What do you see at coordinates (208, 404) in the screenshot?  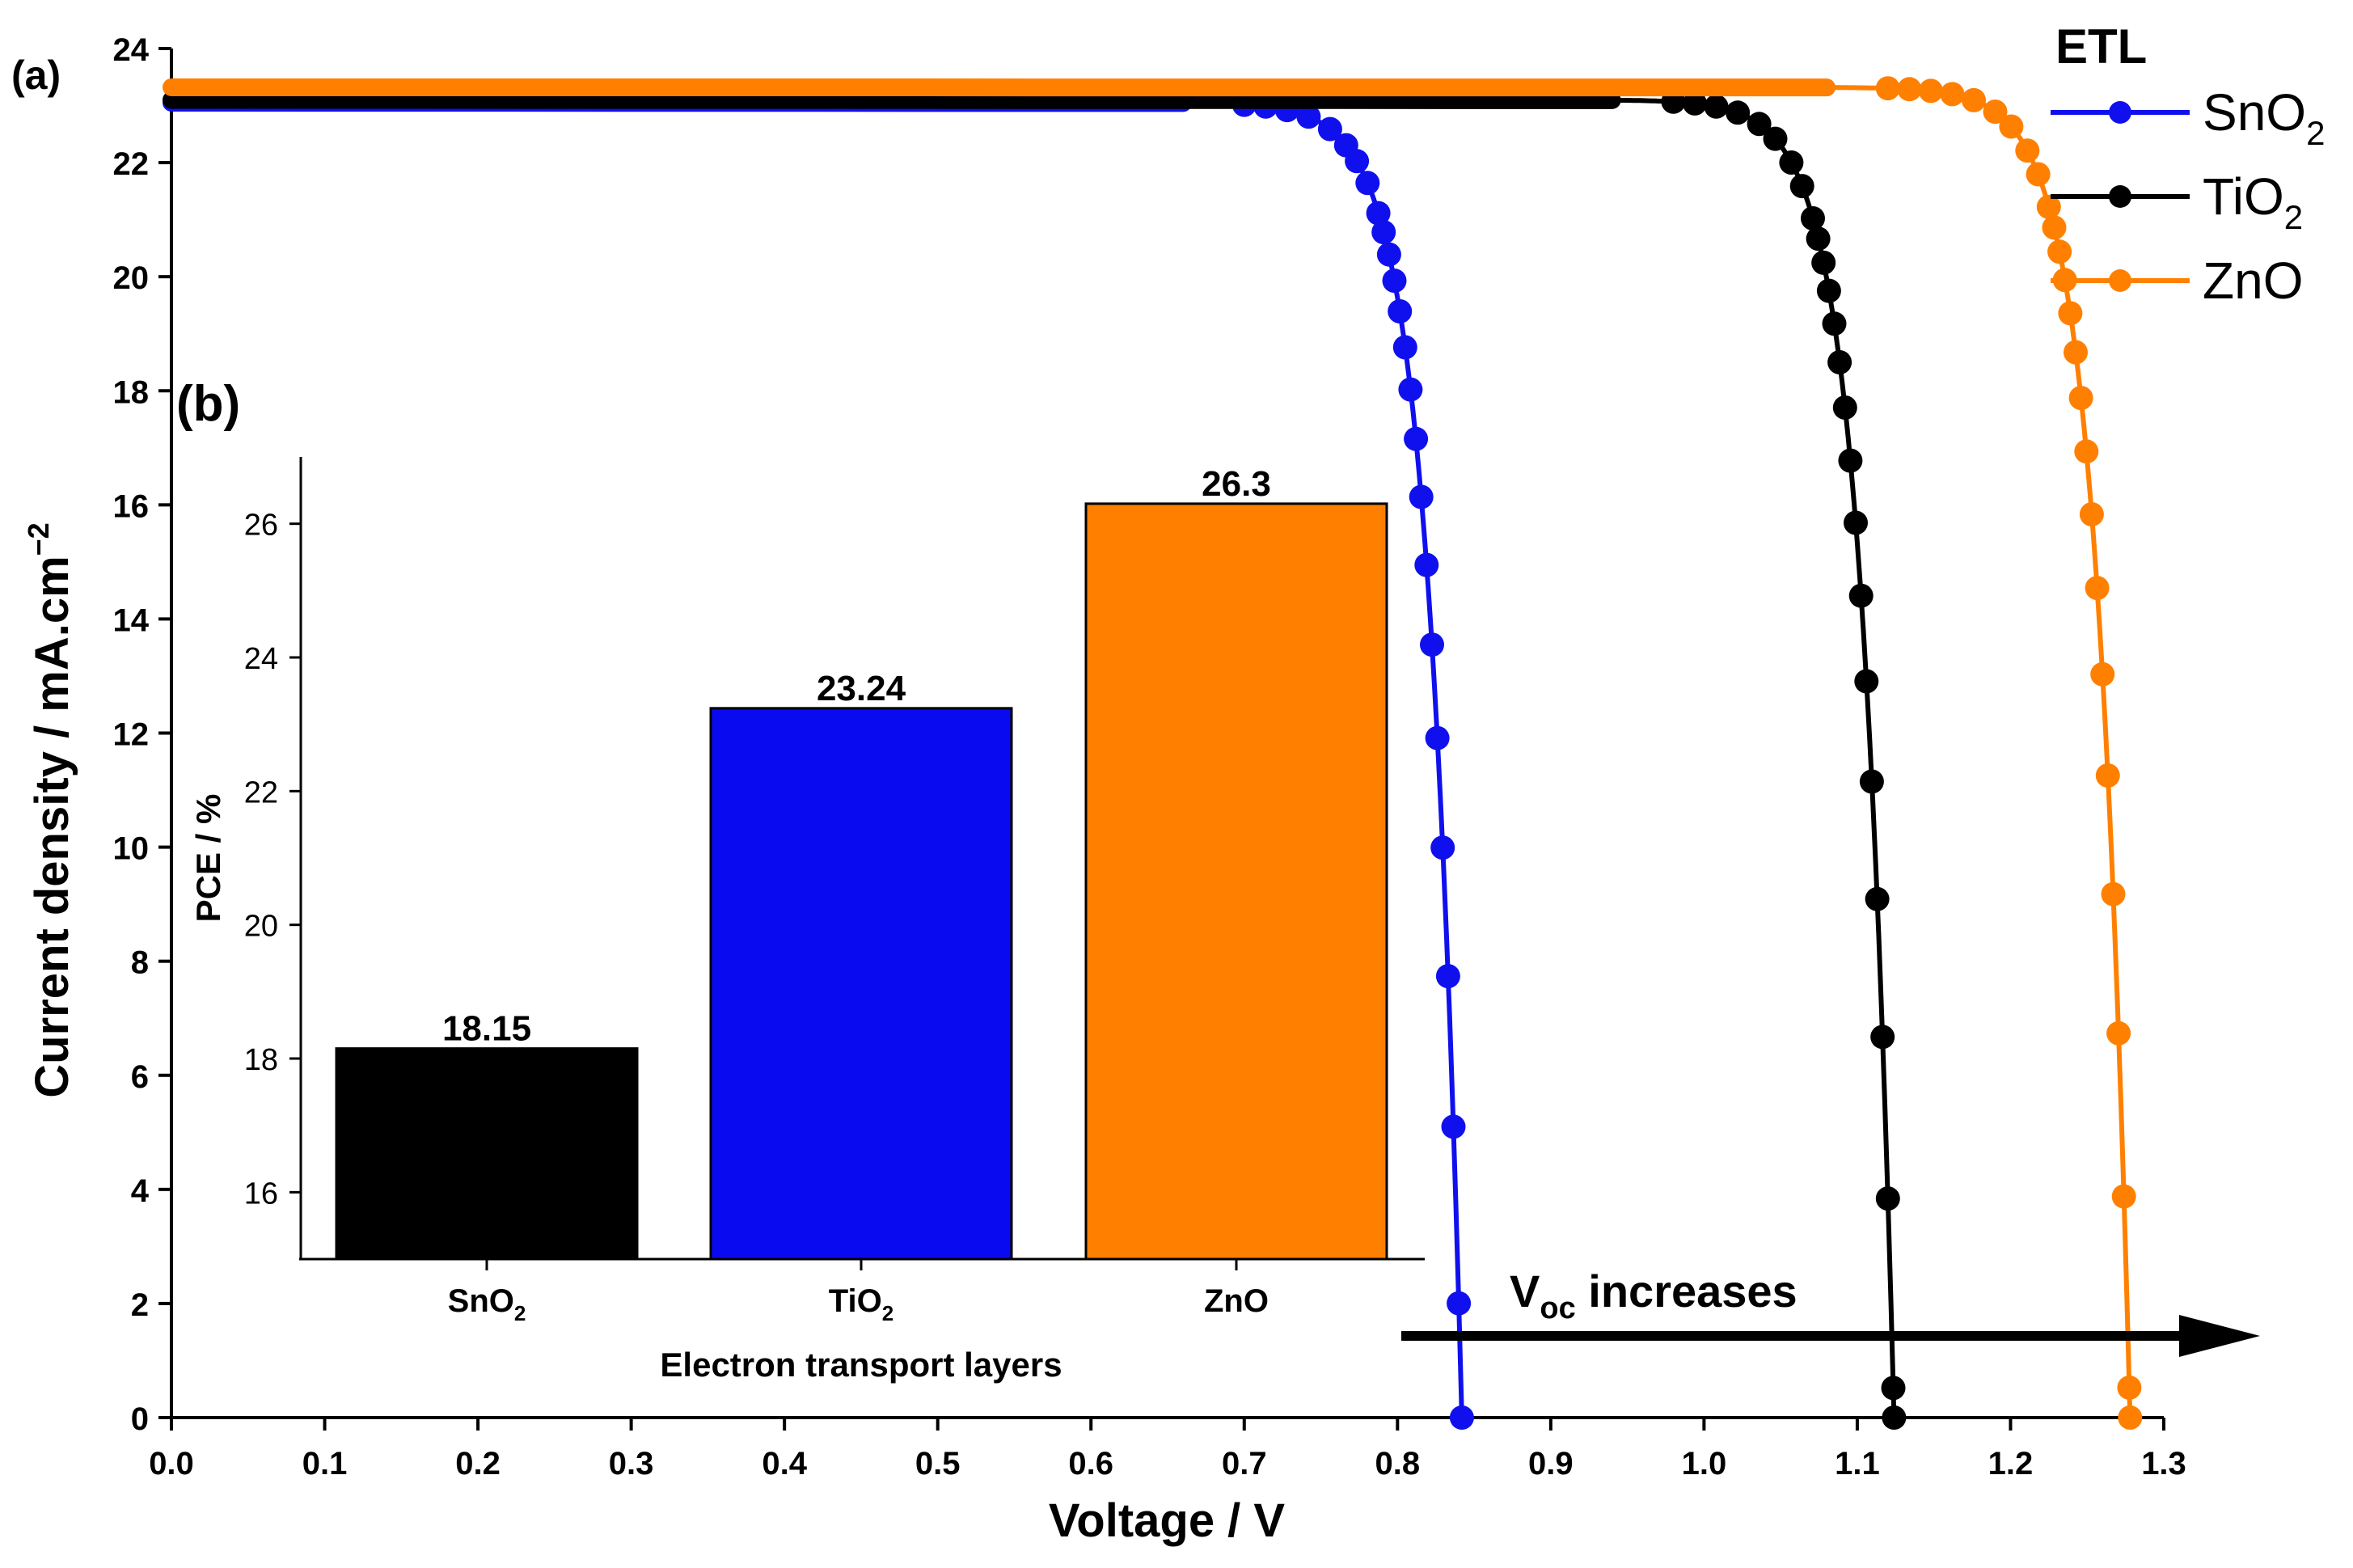 I see `panel-b-label: (b)` at bounding box center [208, 404].